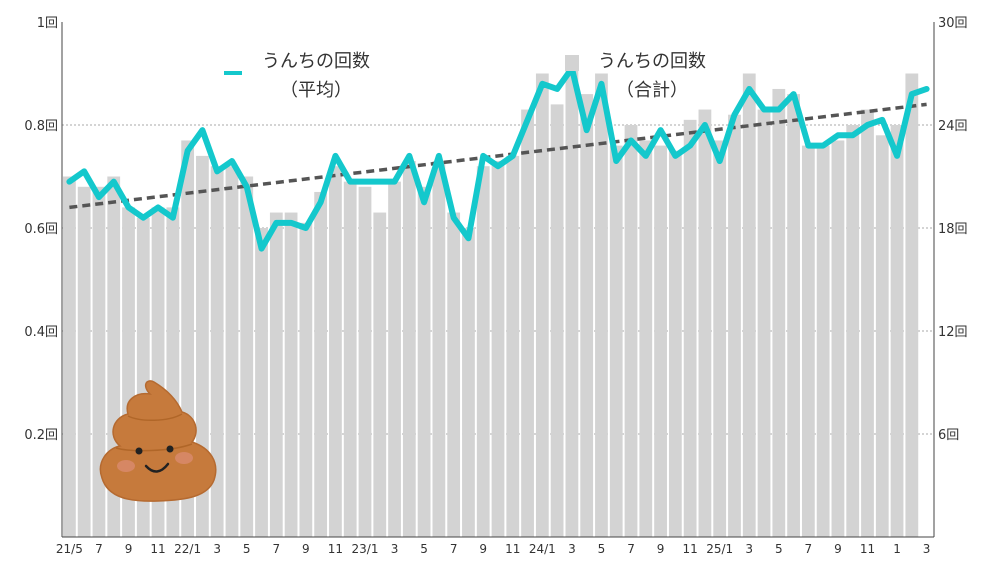  What do you see at coordinates (316, 61) in the screenshot?
I see `legend-label-average-line1: うんちの回数` at bounding box center [316, 61].